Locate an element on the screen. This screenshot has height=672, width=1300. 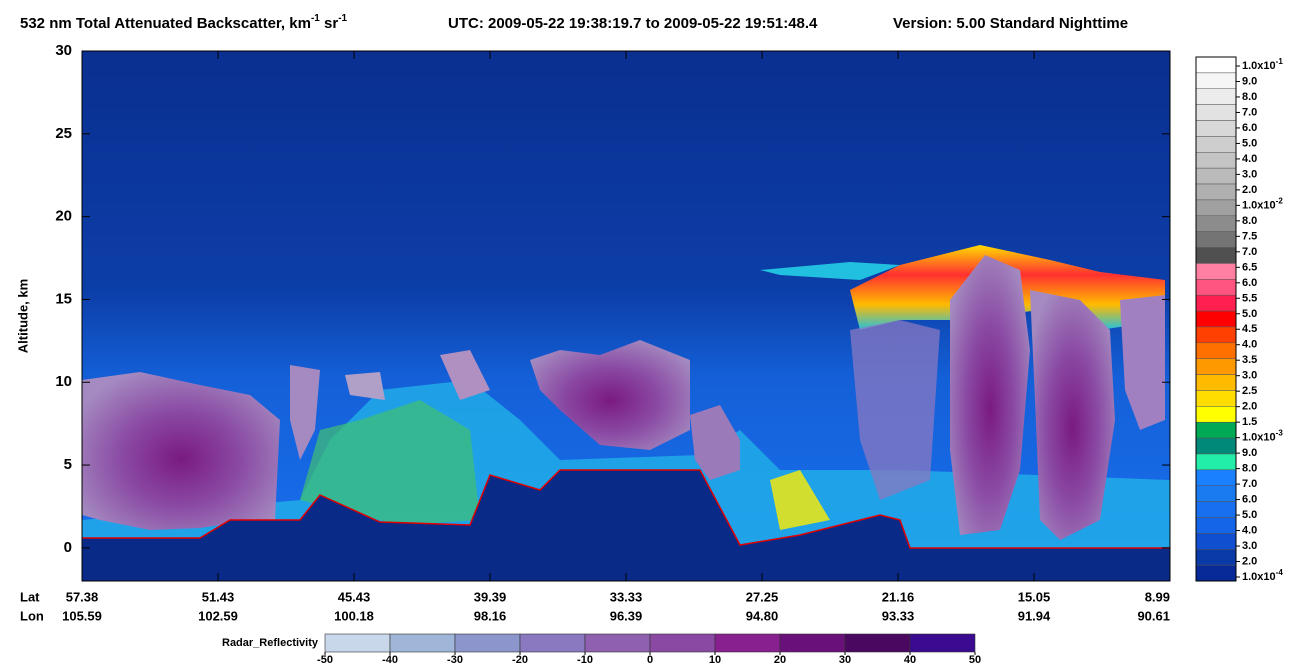
colorbar-tick-text: 3.5 is located at coordinates (1249, 360).